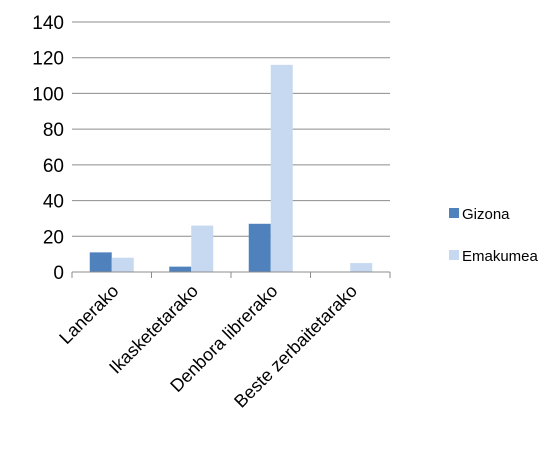  I want to click on legend: Gizona Emakumea, so click(494, 235).